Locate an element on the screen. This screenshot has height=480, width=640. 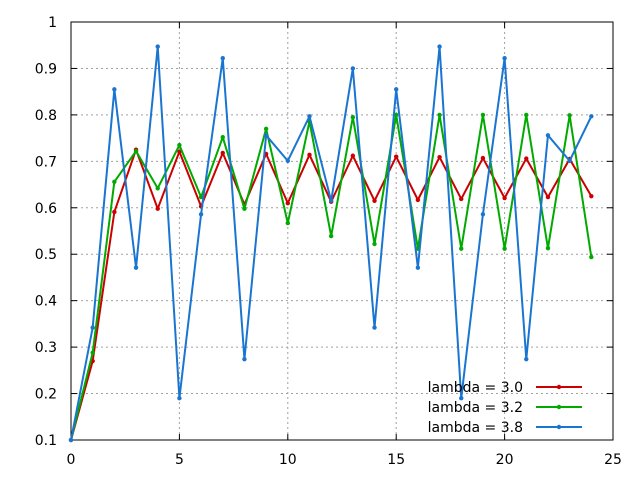
legend-entry: lambda = 3.2 is located at coordinates (505, 408).